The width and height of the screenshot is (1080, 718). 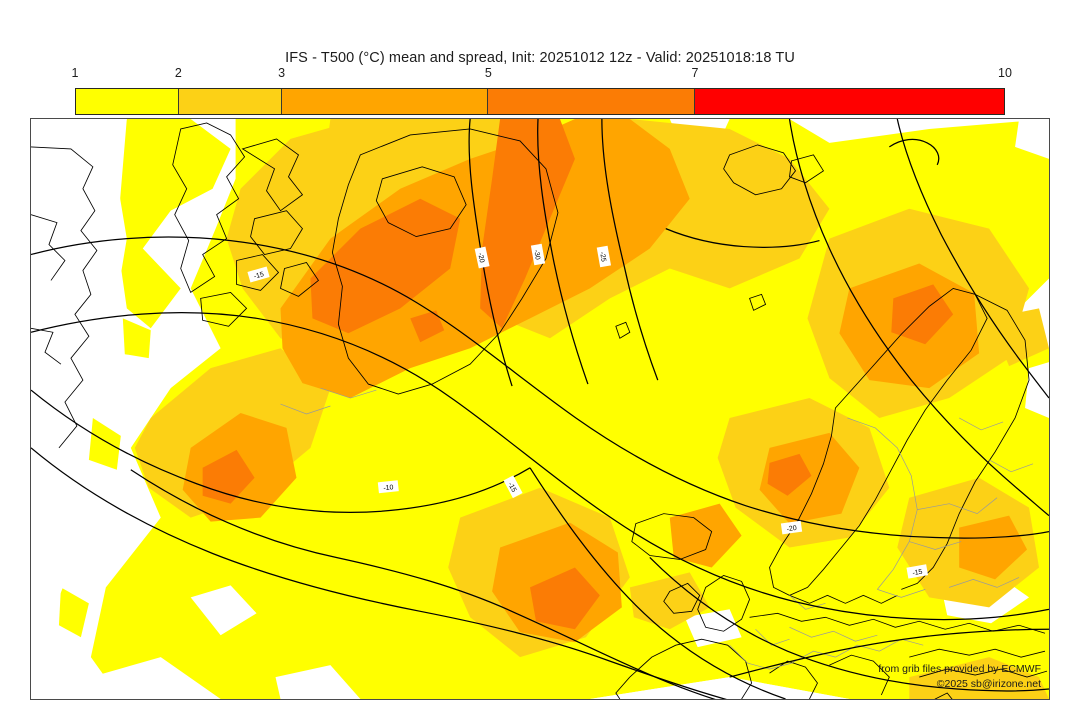 I want to click on colorbar-gradient, so click(x=540, y=101).